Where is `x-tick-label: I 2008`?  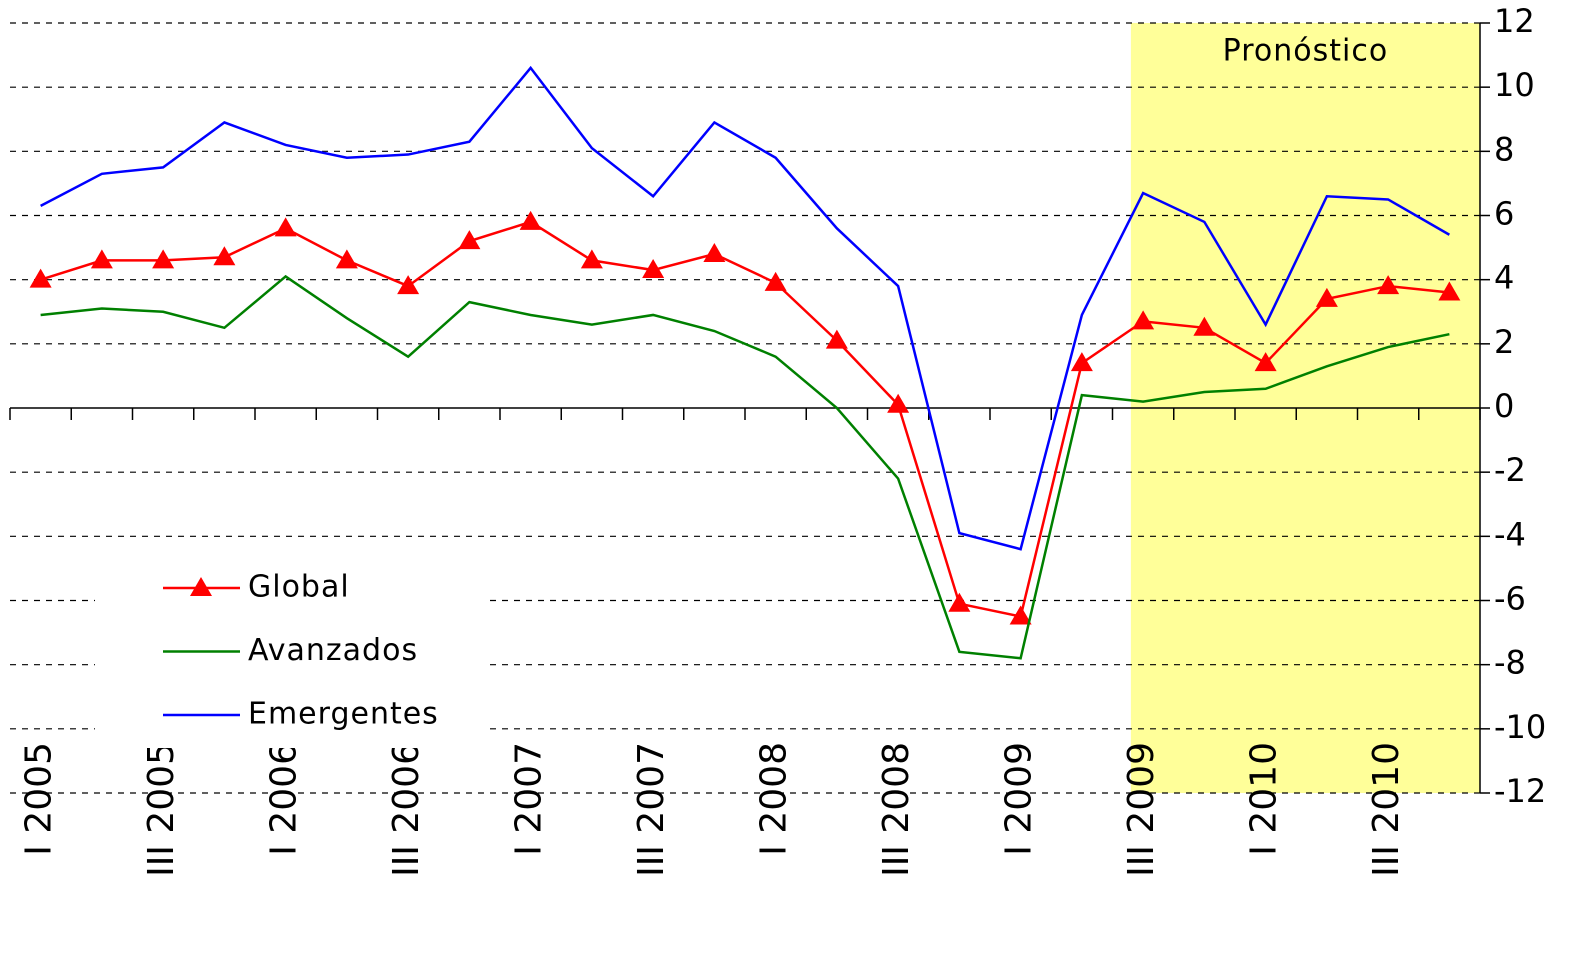 x-tick-label: I 2008 is located at coordinates (774, 799).